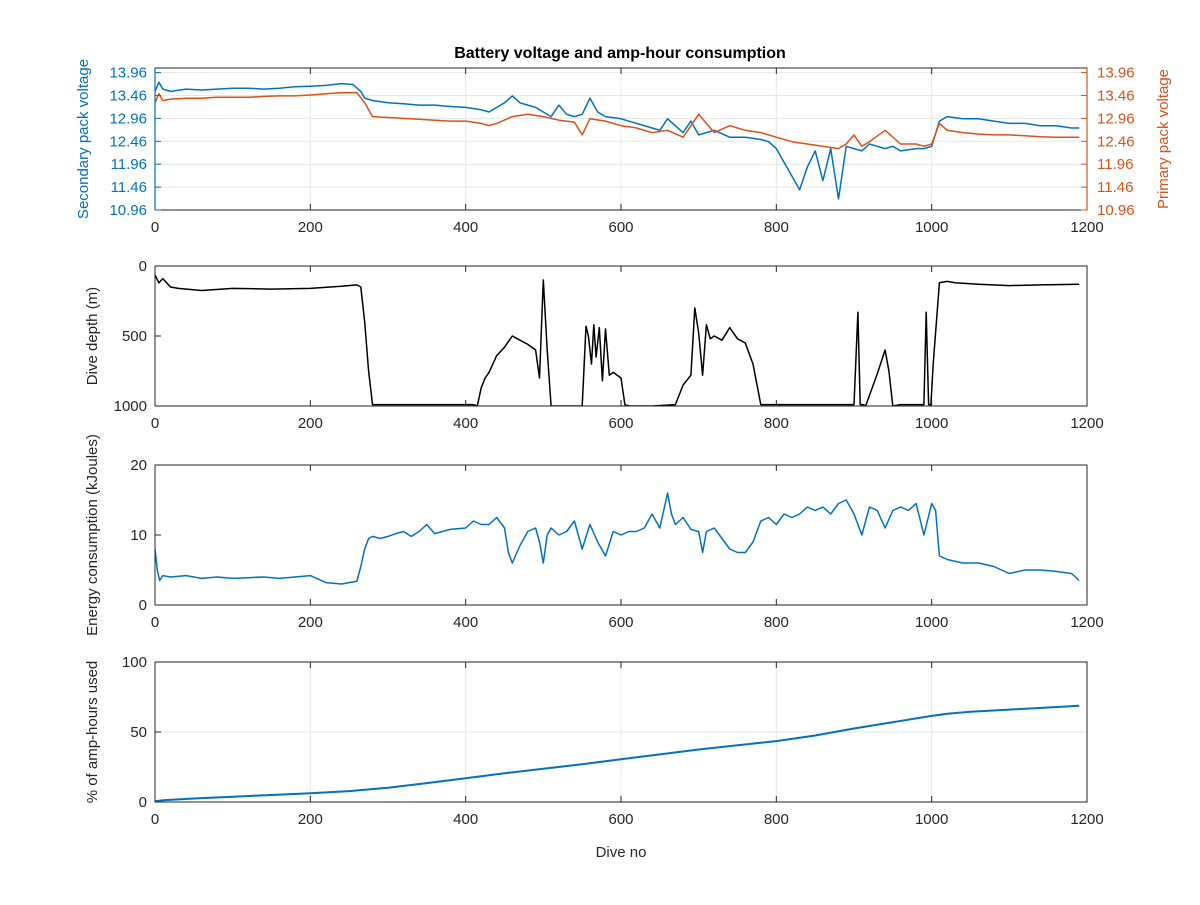  What do you see at coordinates (1115, 187) in the screenshot?
I see `y-tick-label-right: 11.46` at bounding box center [1115, 187].